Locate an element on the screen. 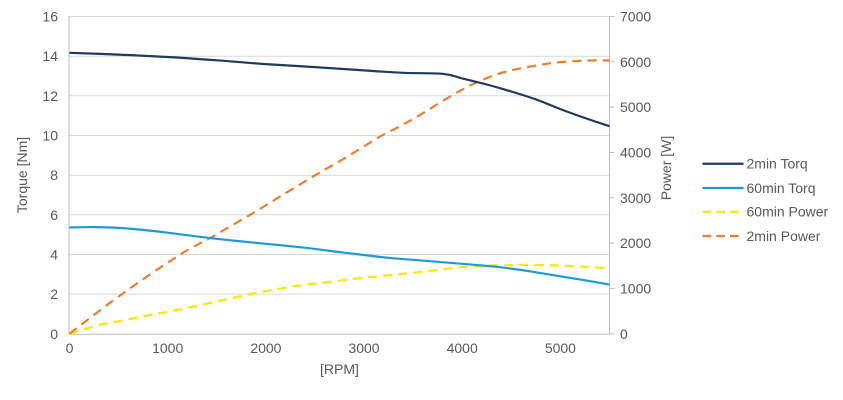 Image resolution: width=843 pixels, height=400 pixels. svg-text: Torque [Nm] is located at coordinates (22, 175).